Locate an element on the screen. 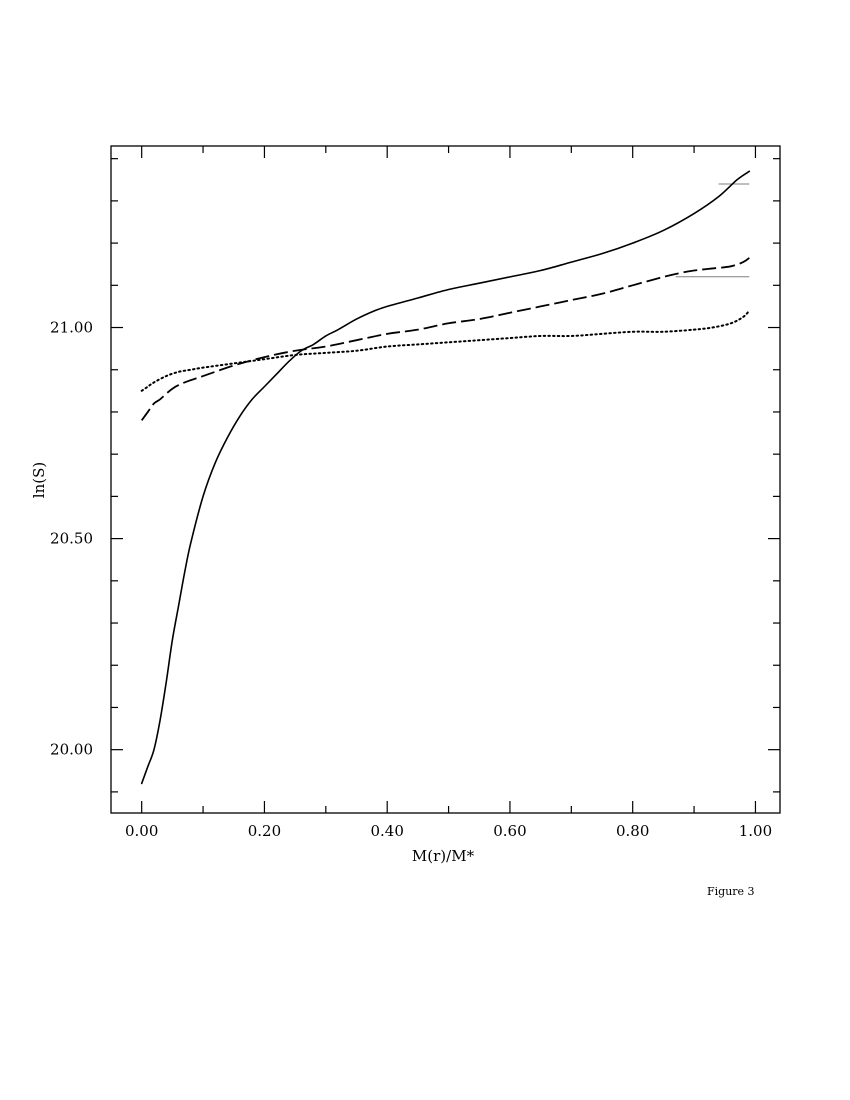 The height and width of the screenshot is (1100, 850). x-tick-label: 0.20 is located at coordinates (264, 831).